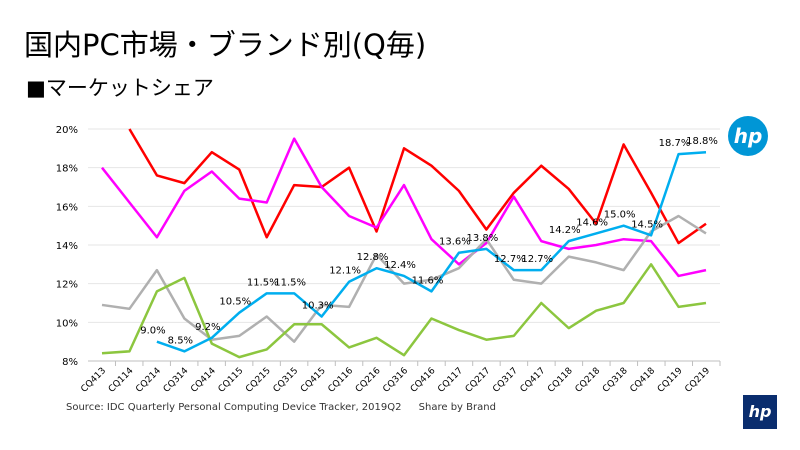 The width and height of the screenshot is (800, 450). What do you see at coordinates (620, 215) in the screenshot?
I see `data-label: 15.0%` at bounding box center [620, 215].